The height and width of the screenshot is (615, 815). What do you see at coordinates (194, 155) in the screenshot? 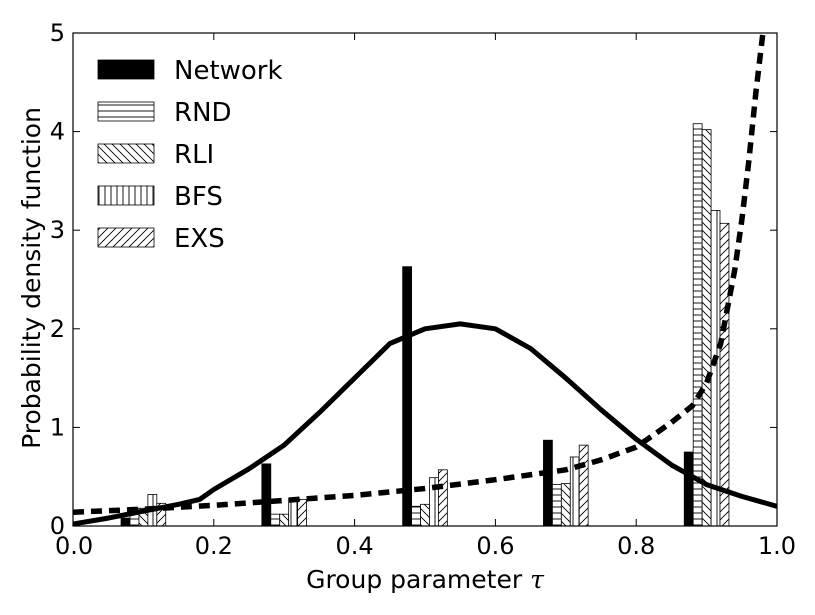
I see `legend-label-rli: RLI` at bounding box center [194, 155].